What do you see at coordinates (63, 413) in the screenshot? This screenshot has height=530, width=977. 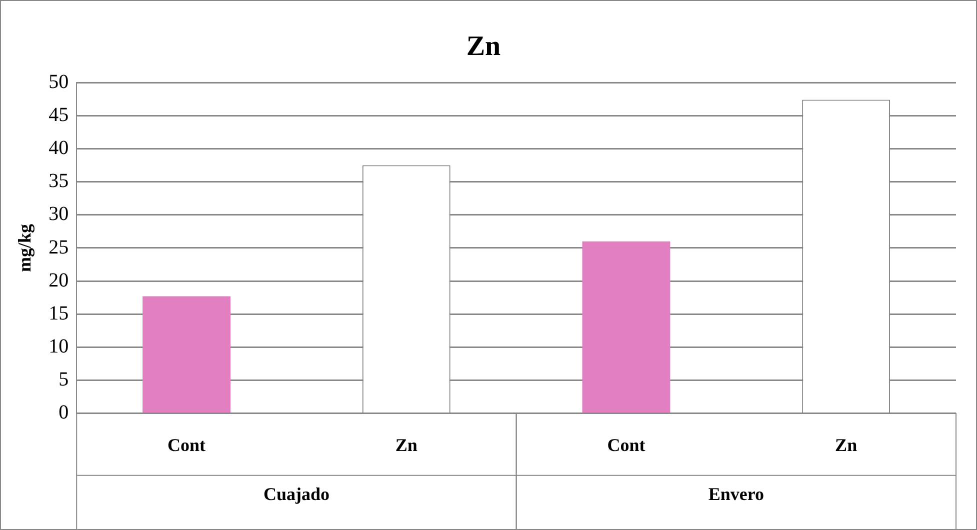 I see `y-tick-label: 0` at bounding box center [63, 413].